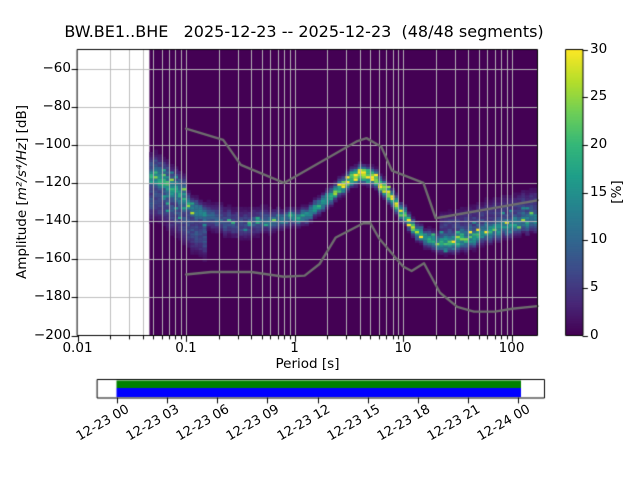 Image resolution: width=640 pixels, height=480 pixels. What do you see at coordinates (294, 348) in the screenshot?
I see `x-tick-label: 1` at bounding box center [294, 348].